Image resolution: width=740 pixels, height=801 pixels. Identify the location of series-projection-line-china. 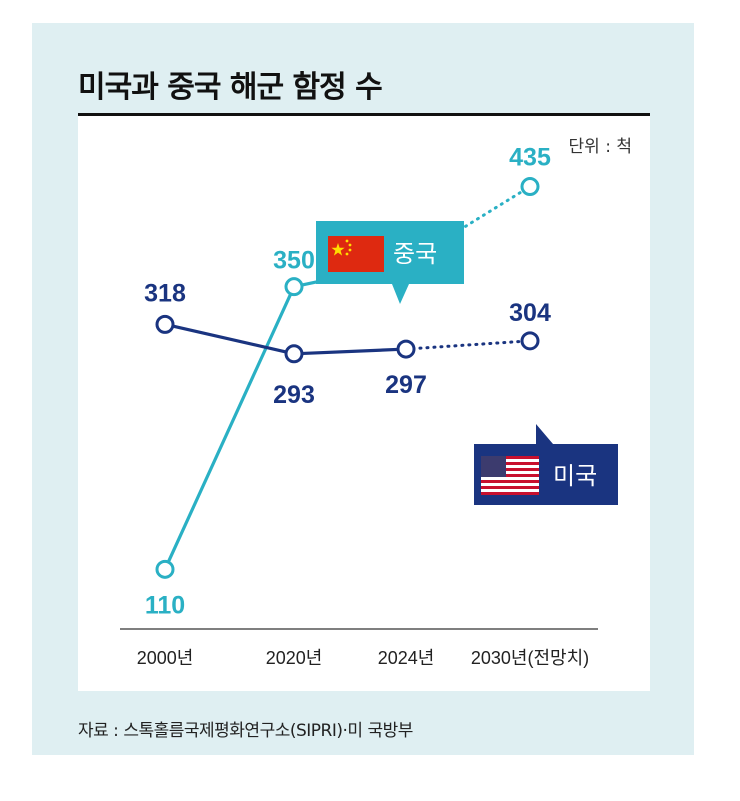
(468, 225).